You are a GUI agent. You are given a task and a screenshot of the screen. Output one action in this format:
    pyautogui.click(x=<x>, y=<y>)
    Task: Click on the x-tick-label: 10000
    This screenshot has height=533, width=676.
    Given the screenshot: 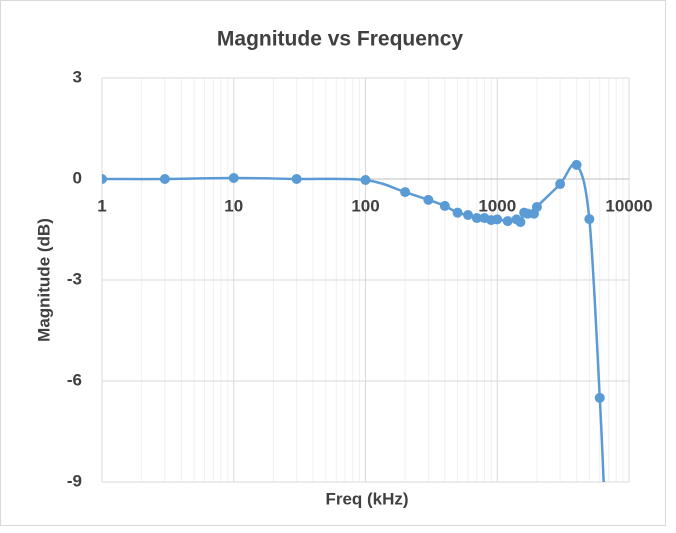 What is the action you would take?
    pyautogui.click(x=628, y=205)
    